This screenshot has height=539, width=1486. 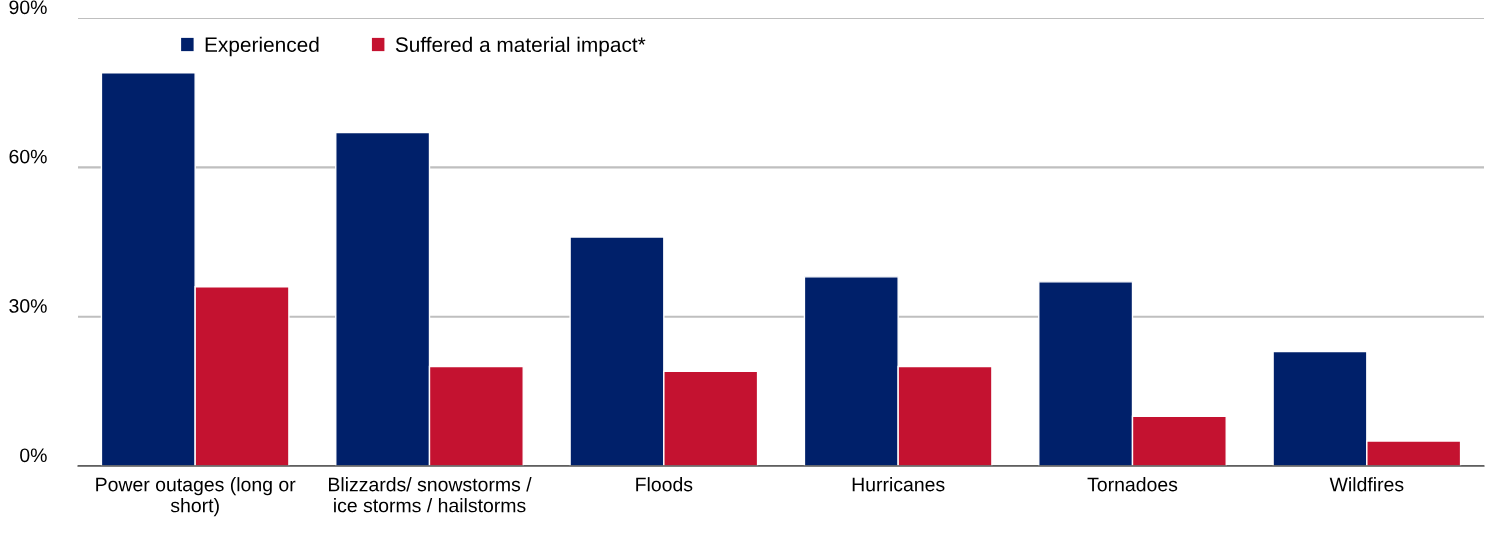 I want to click on x-tick-label: Wildfires, so click(x=1366, y=484).